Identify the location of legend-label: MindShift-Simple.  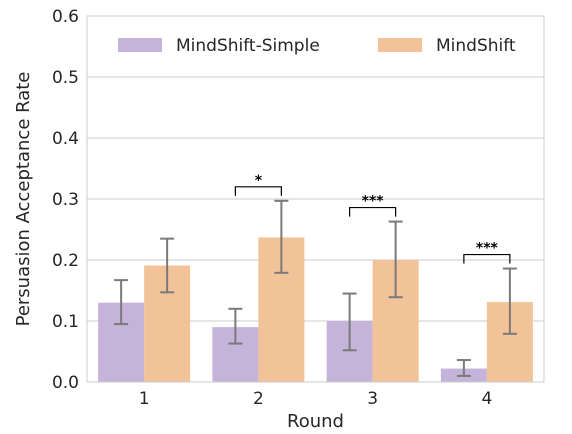
(248, 46).